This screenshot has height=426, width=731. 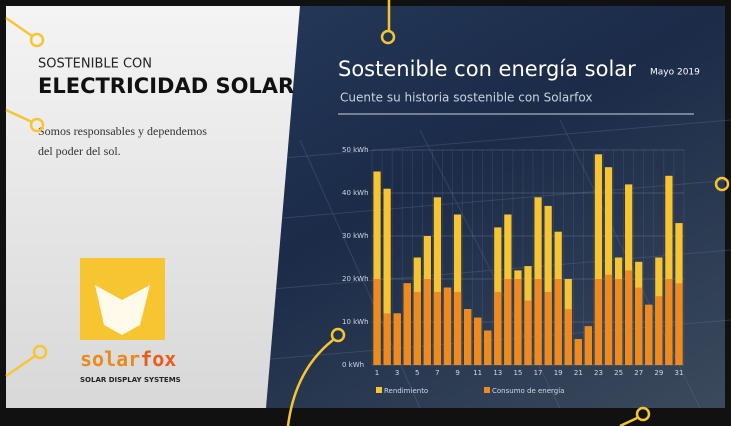 What do you see at coordinates (497, 373) in the screenshot?
I see `x-tick-label: 13` at bounding box center [497, 373].